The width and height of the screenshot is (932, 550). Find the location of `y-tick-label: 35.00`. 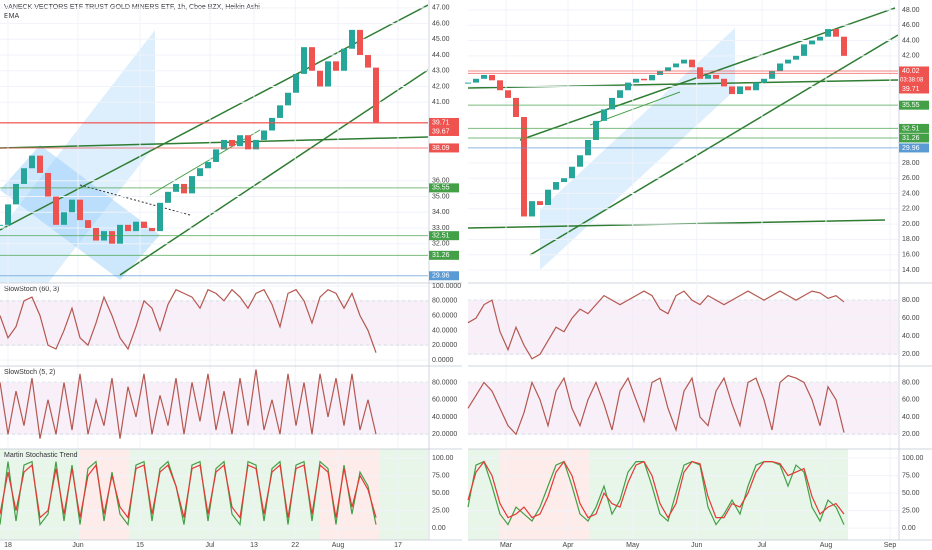

y-tick-label: 35.00 is located at coordinates (441, 196).